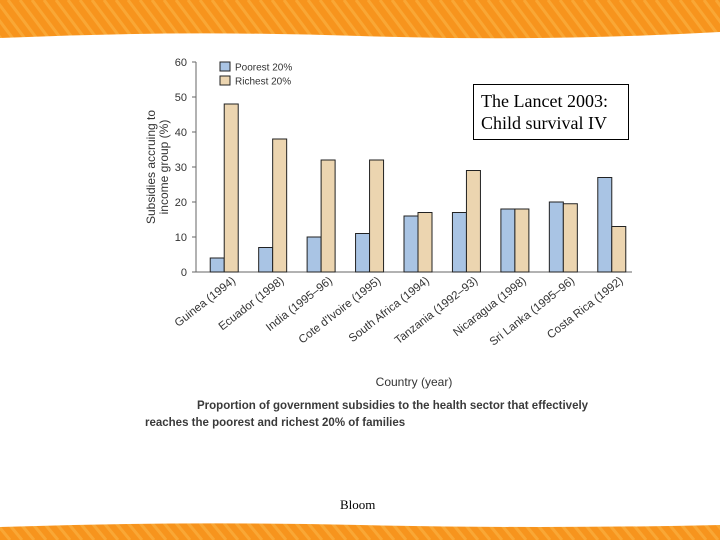 This screenshot has height=540, width=720. What do you see at coordinates (360, 531) in the screenshot?
I see `bottom-decorative-band` at bounding box center [360, 531].